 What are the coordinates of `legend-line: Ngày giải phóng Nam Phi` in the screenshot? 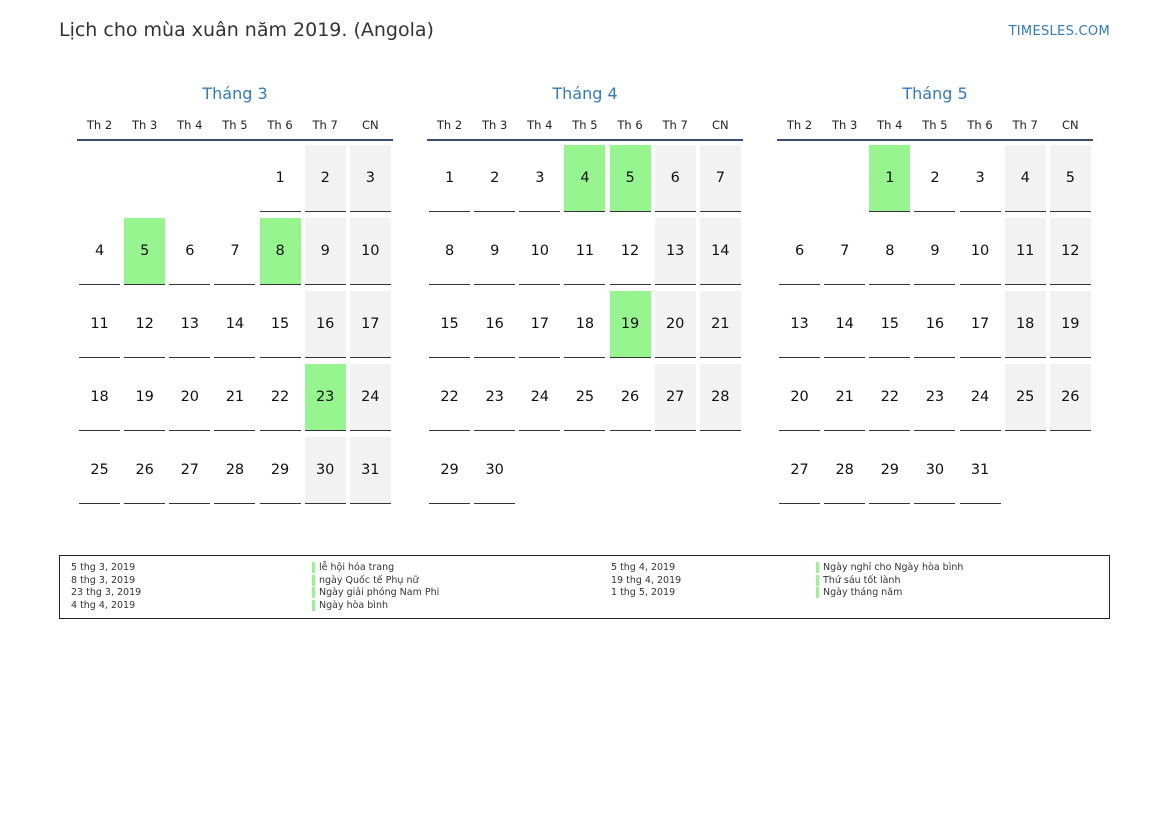 It's located at (376, 593).